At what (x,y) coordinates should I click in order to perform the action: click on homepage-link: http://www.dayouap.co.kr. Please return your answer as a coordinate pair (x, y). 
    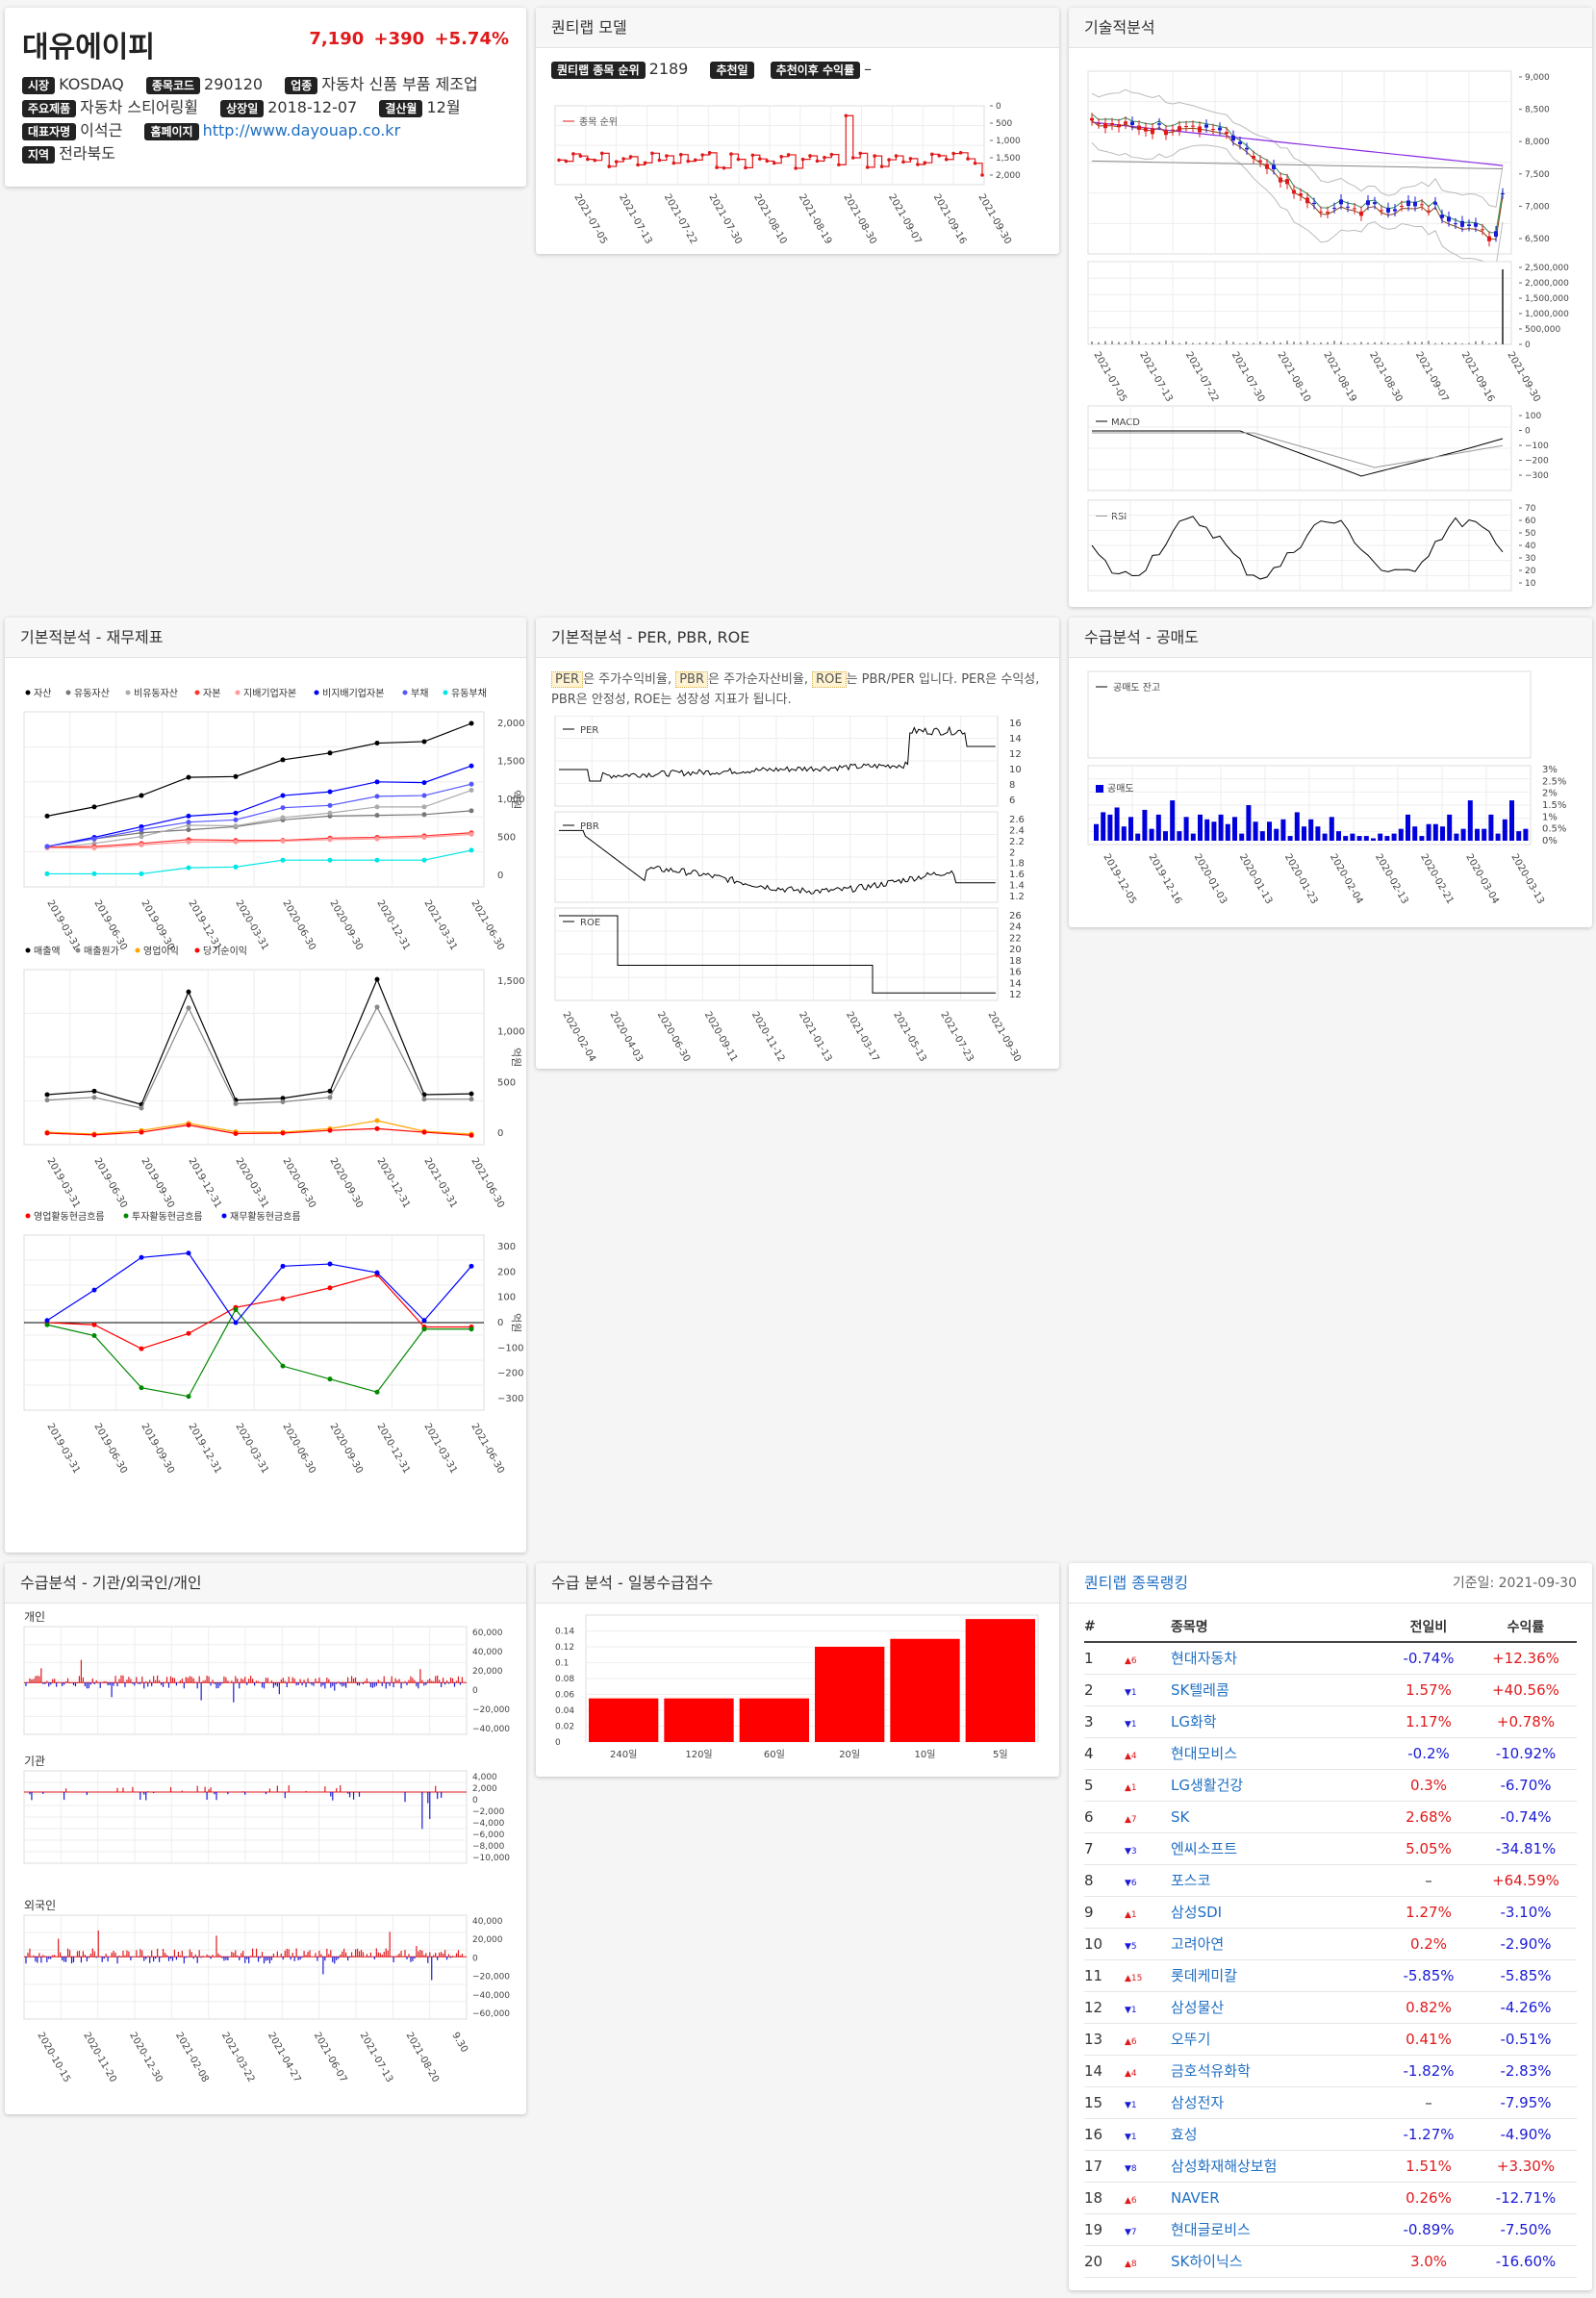
    Looking at the image, I should click on (301, 130).